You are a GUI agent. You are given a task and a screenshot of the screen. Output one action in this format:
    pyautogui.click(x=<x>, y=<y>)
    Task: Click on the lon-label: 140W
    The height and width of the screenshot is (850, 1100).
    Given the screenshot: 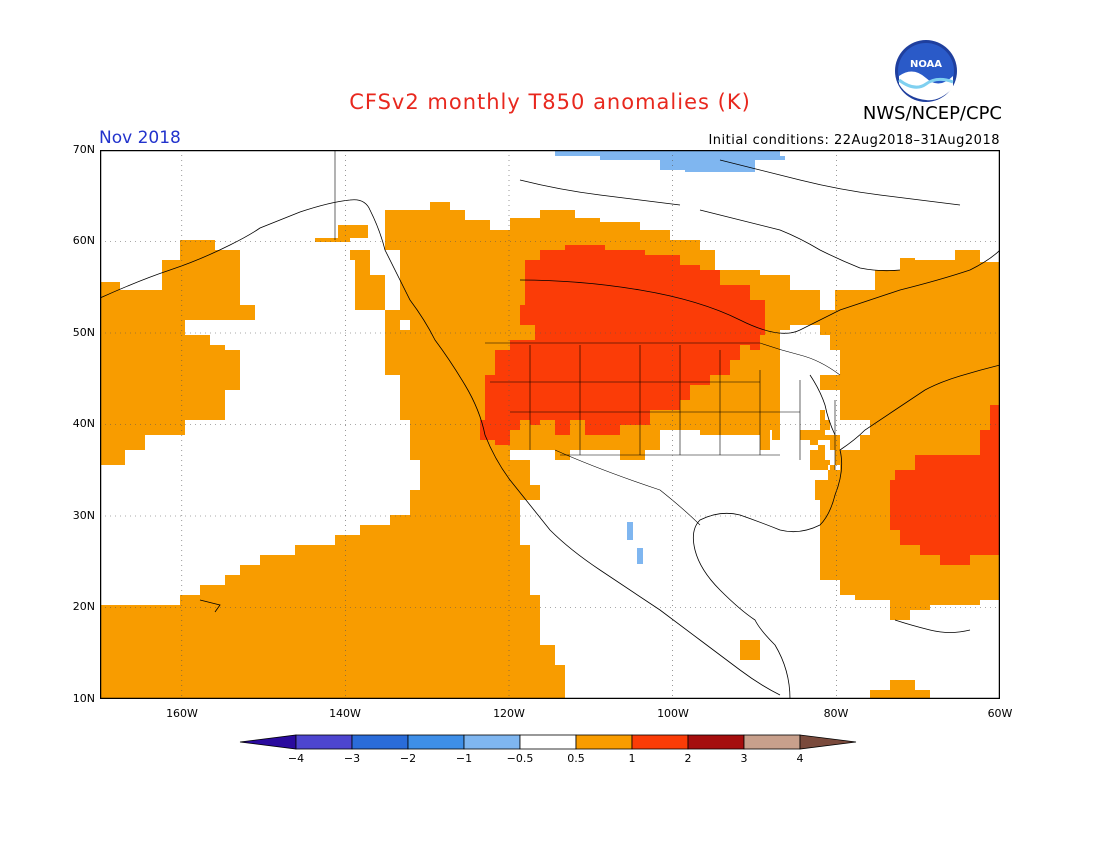 What is the action you would take?
    pyautogui.click(x=345, y=713)
    